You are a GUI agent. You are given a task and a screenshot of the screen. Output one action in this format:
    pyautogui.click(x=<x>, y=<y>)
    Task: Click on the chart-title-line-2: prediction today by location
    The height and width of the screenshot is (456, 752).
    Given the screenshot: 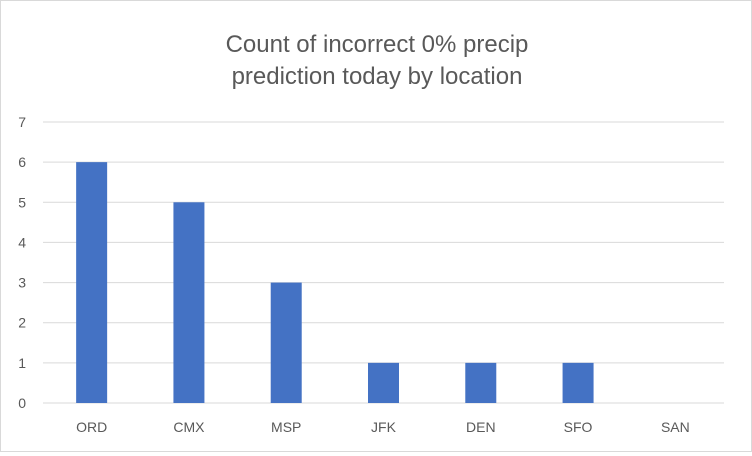 What is the action you would take?
    pyautogui.click(x=377, y=76)
    